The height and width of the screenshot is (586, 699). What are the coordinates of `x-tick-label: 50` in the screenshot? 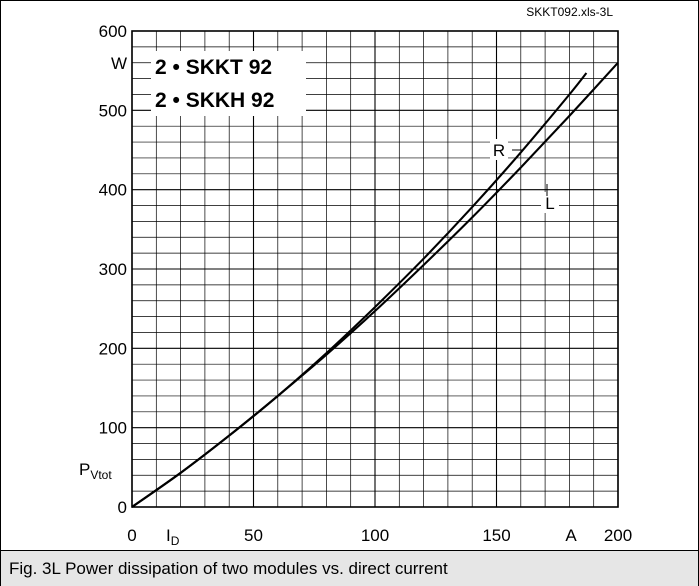 It's located at (253, 535).